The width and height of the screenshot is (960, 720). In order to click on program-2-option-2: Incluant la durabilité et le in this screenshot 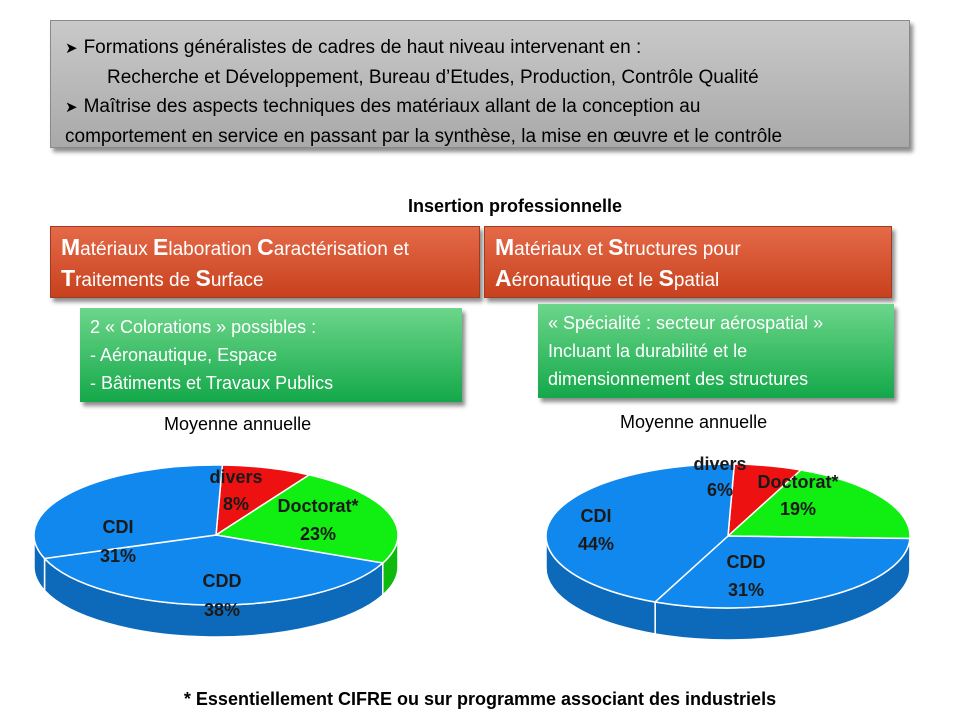, I will do `click(648, 351)`.